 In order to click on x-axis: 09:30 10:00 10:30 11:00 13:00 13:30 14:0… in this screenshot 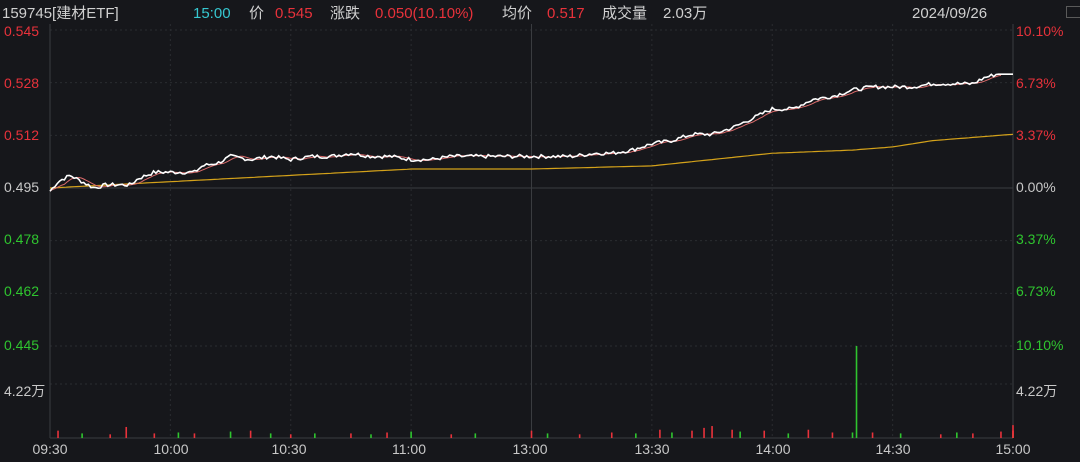, I will do `click(531, 449)`.